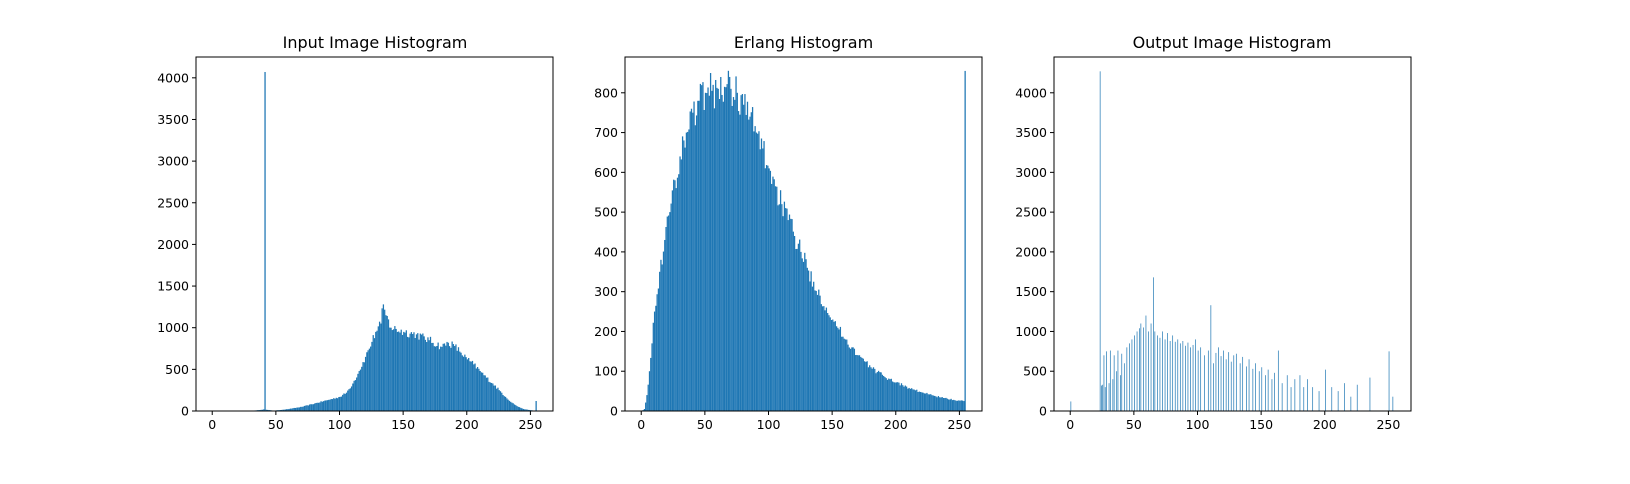  I want to click on input-histogram-title: Input Image Histogram, so click(375, 42).